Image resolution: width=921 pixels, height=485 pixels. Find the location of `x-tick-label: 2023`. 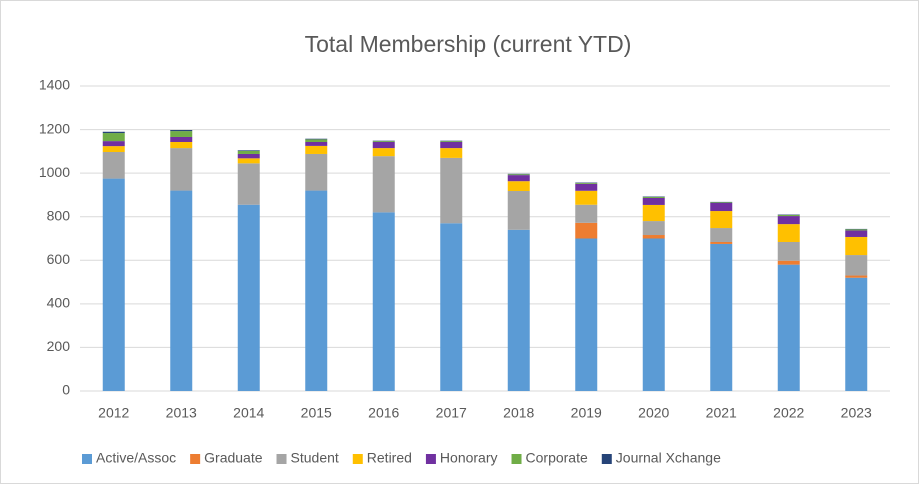

x-tick-label: 2023 is located at coordinates (856, 413).